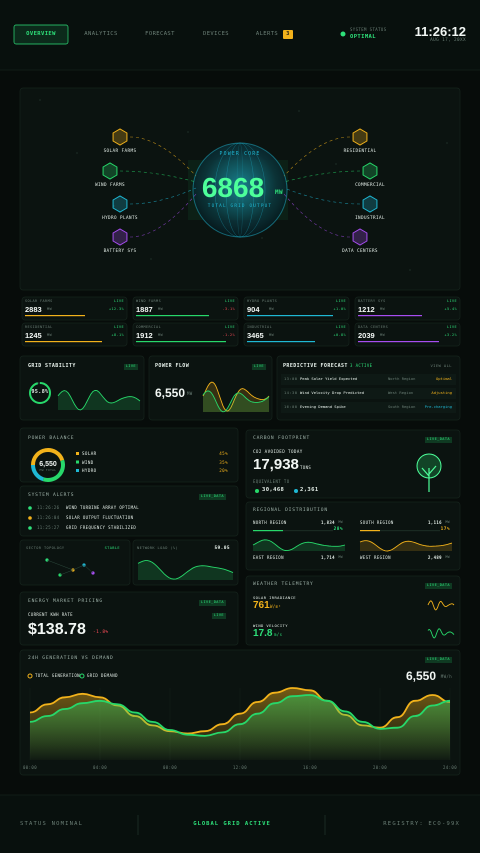 The width and height of the screenshot is (480, 853). What do you see at coordinates (50, 614) in the screenshot?
I see `rate-label: CURRENT KWH RATE` at bounding box center [50, 614].